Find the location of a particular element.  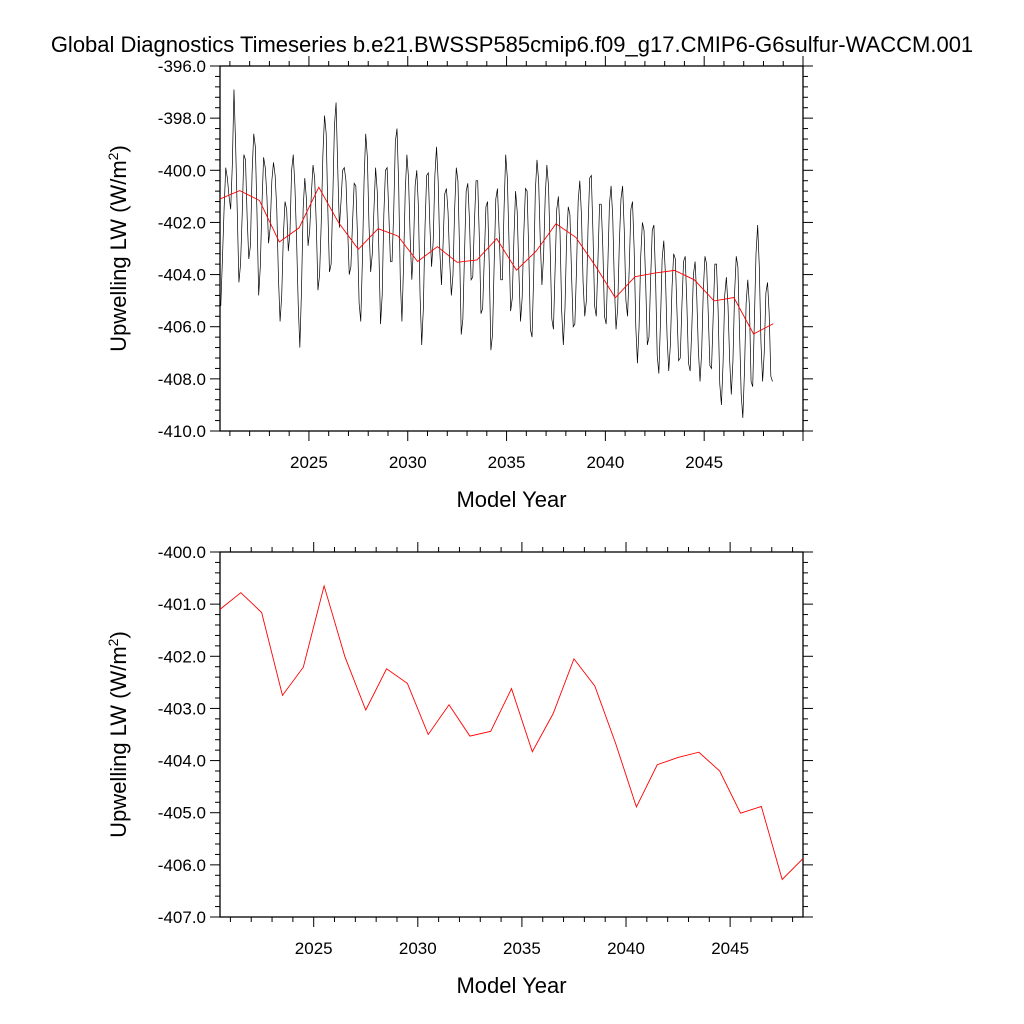

y-tick-label: -398.0 is located at coordinates (182, 118).